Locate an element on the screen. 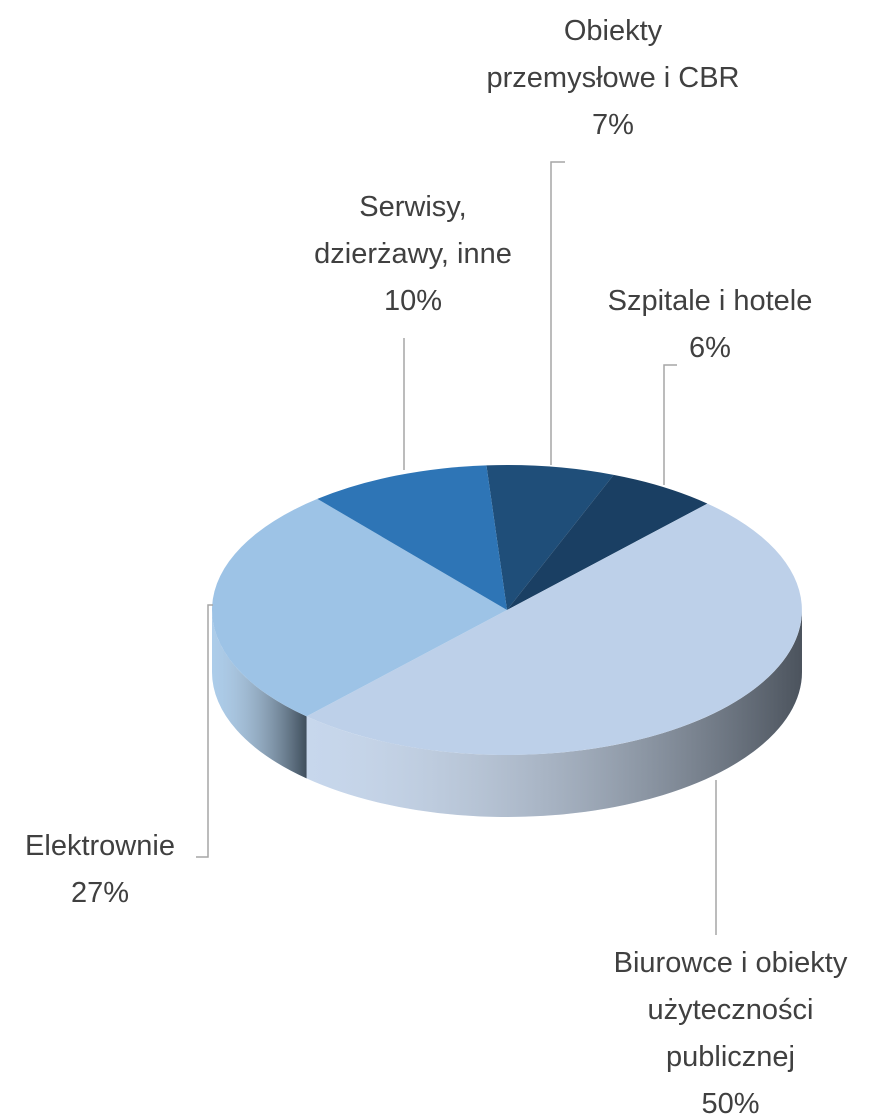  value-label: 27% is located at coordinates (100, 893).